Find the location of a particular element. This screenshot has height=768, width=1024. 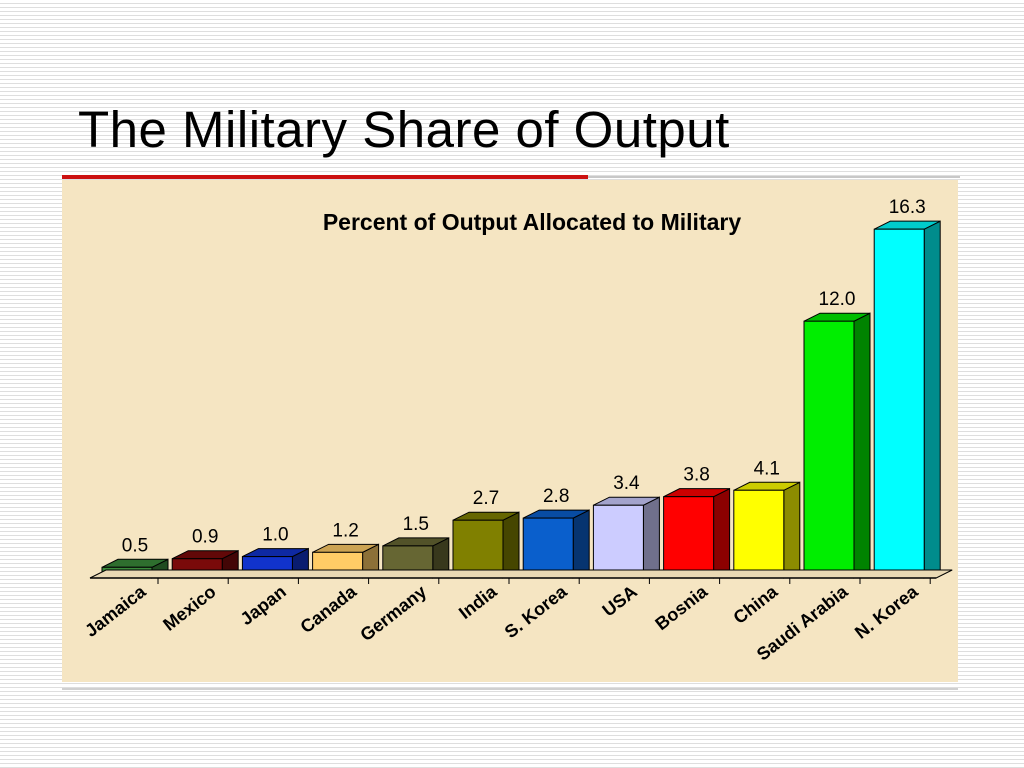

category-label-japan: Japan is located at coordinates (263, 605).